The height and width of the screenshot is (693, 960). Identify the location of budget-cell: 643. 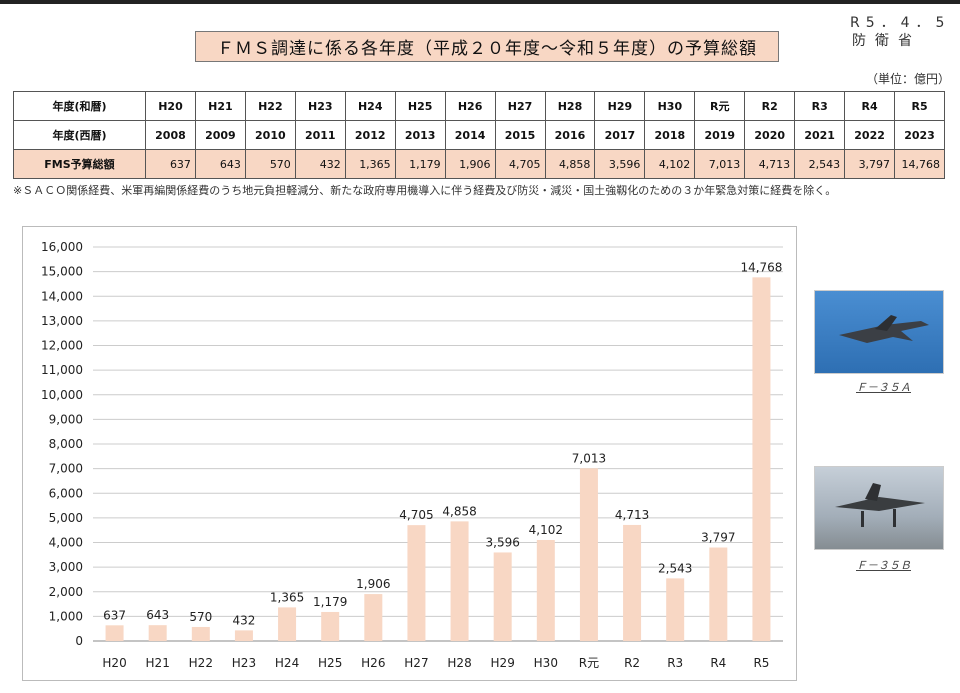
(220, 164).